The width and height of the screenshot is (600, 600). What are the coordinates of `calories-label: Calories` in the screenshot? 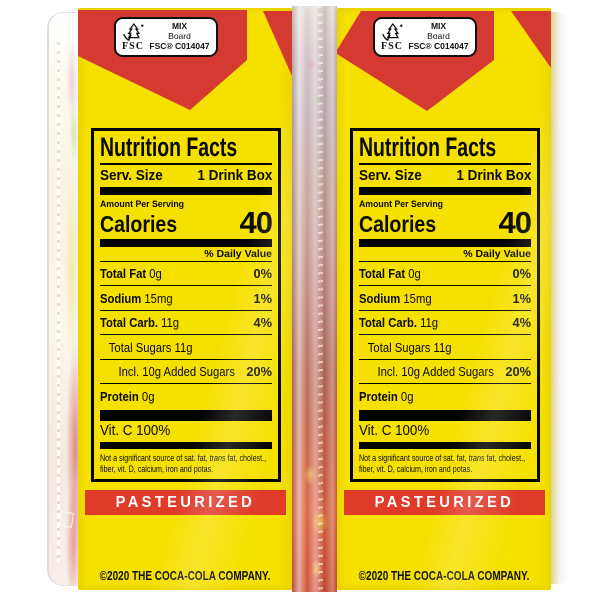 It's located at (398, 224).